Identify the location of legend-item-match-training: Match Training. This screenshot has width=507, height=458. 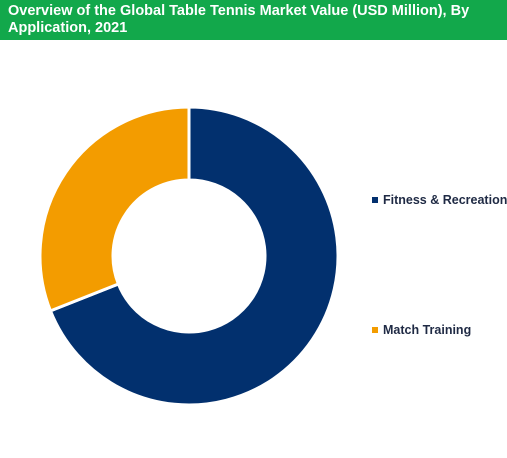
(421, 330).